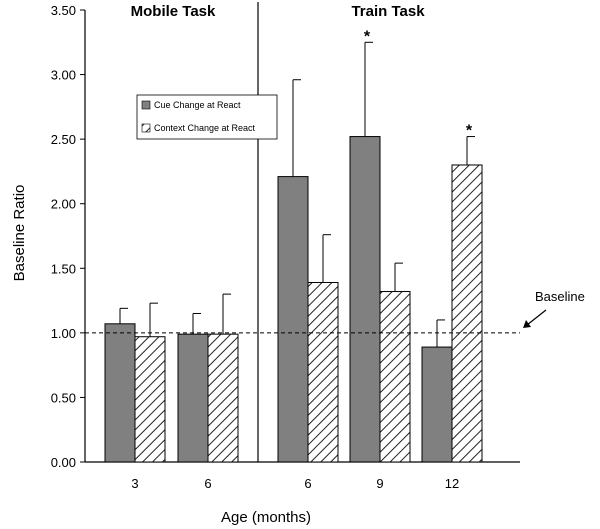  What do you see at coordinates (146, 105) in the screenshot?
I see `legend-swatch-cue` at bounding box center [146, 105].